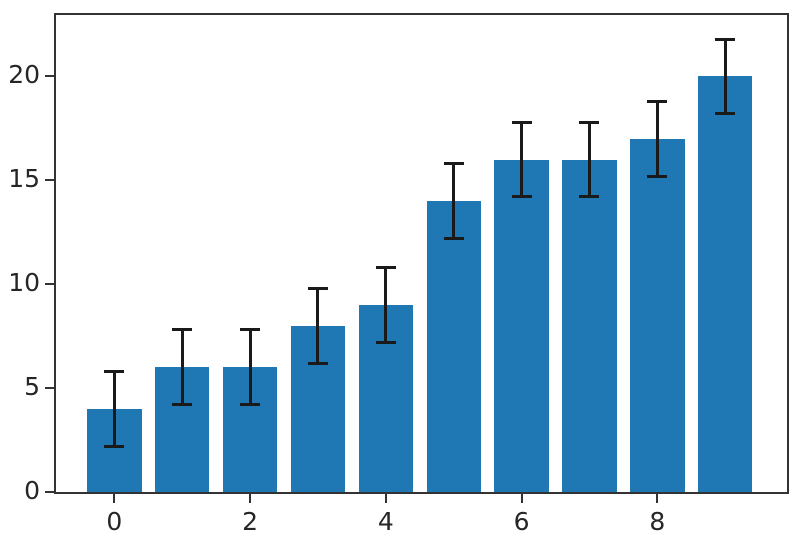 Image resolution: width=799 pixels, height=541 pixels. What do you see at coordinates (385, 521) in the screenshot?
I see `x-tick-label: 4` at bounding box center [385, 521].